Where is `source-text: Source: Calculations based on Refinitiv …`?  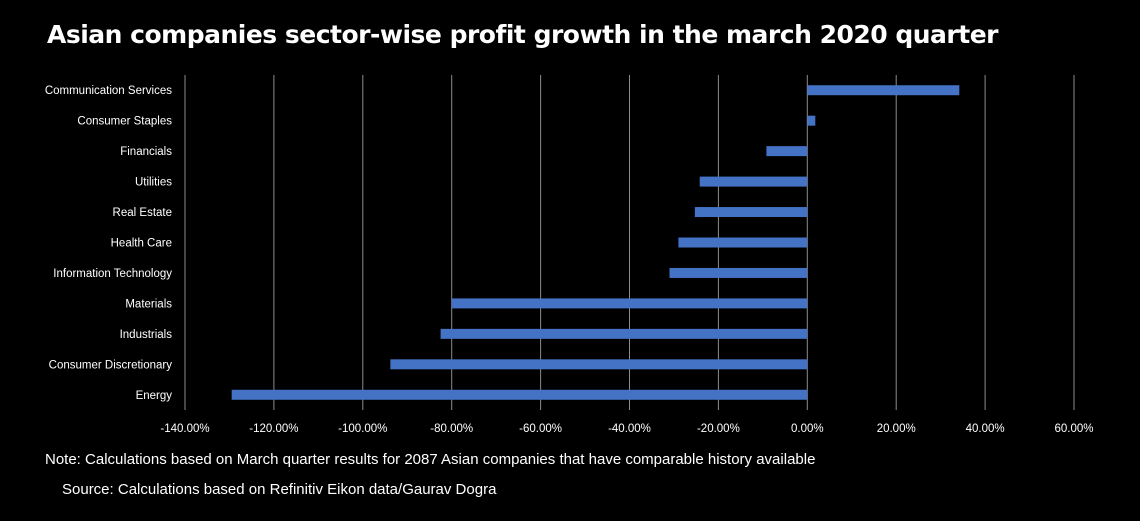 source-text: Source: Calculations based on Refinitiv … is located at coordinates (279, 489).